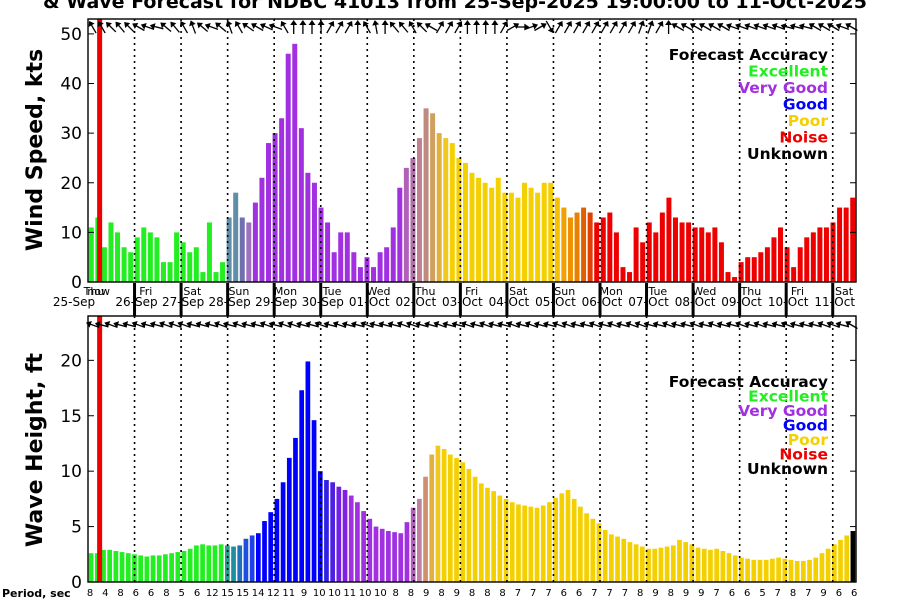 The image size is (900, 600). Describe the element at coordinates (74, 302) in the screenshot. I see `date-label: 25-Sep` at that location.